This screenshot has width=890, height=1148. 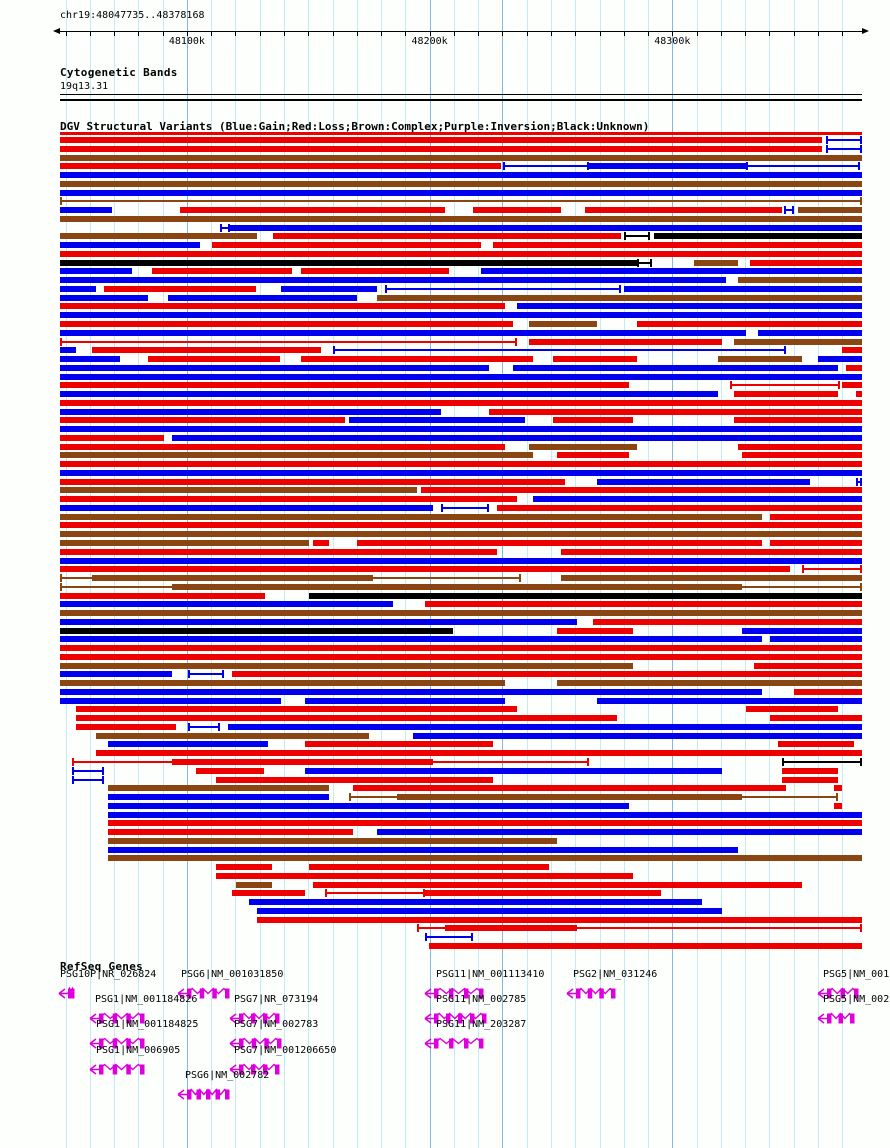 What do you see at coordinates (232, 974) in the screenshot?
I see `gene-label: PSG6|NM_001031850` at bounding box center [232, 974].